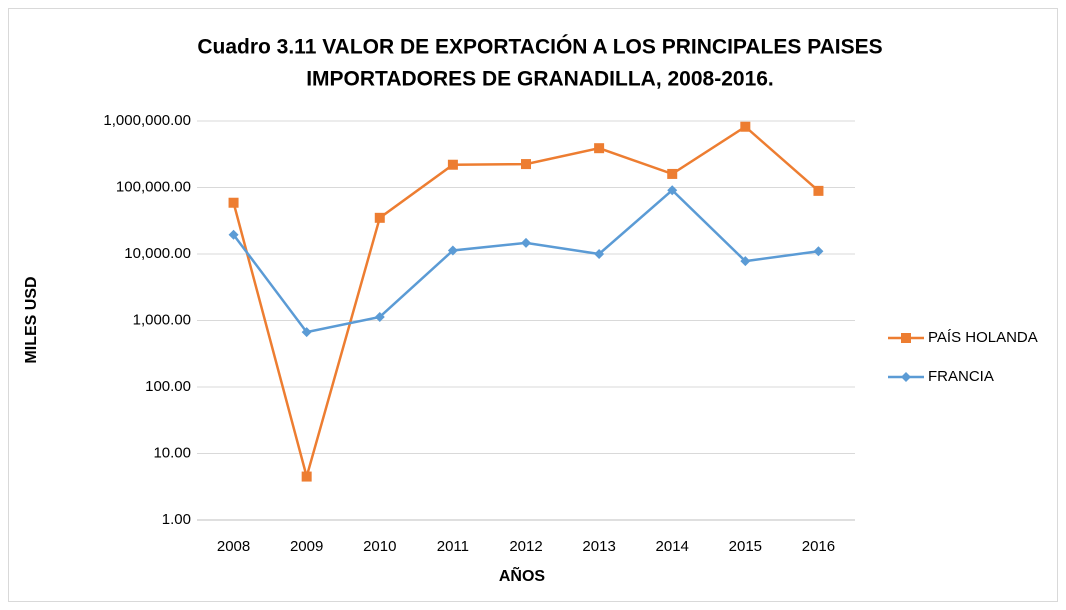  What do you see at coordinates (233, 546) in the screenshot?
I see `x-tick-label: 2008` at bounding box center [233, 546].